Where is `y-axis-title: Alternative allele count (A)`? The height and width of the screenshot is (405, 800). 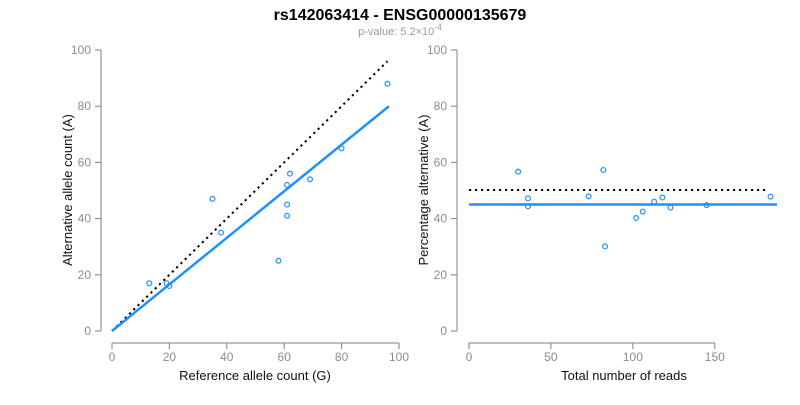
y-axis-title: Alternative allele count (A) is located at coordinates (67, 190).